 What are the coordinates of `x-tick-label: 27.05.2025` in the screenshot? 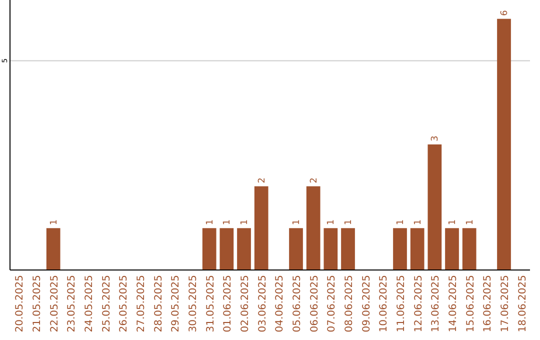 It's located at (141, 303).